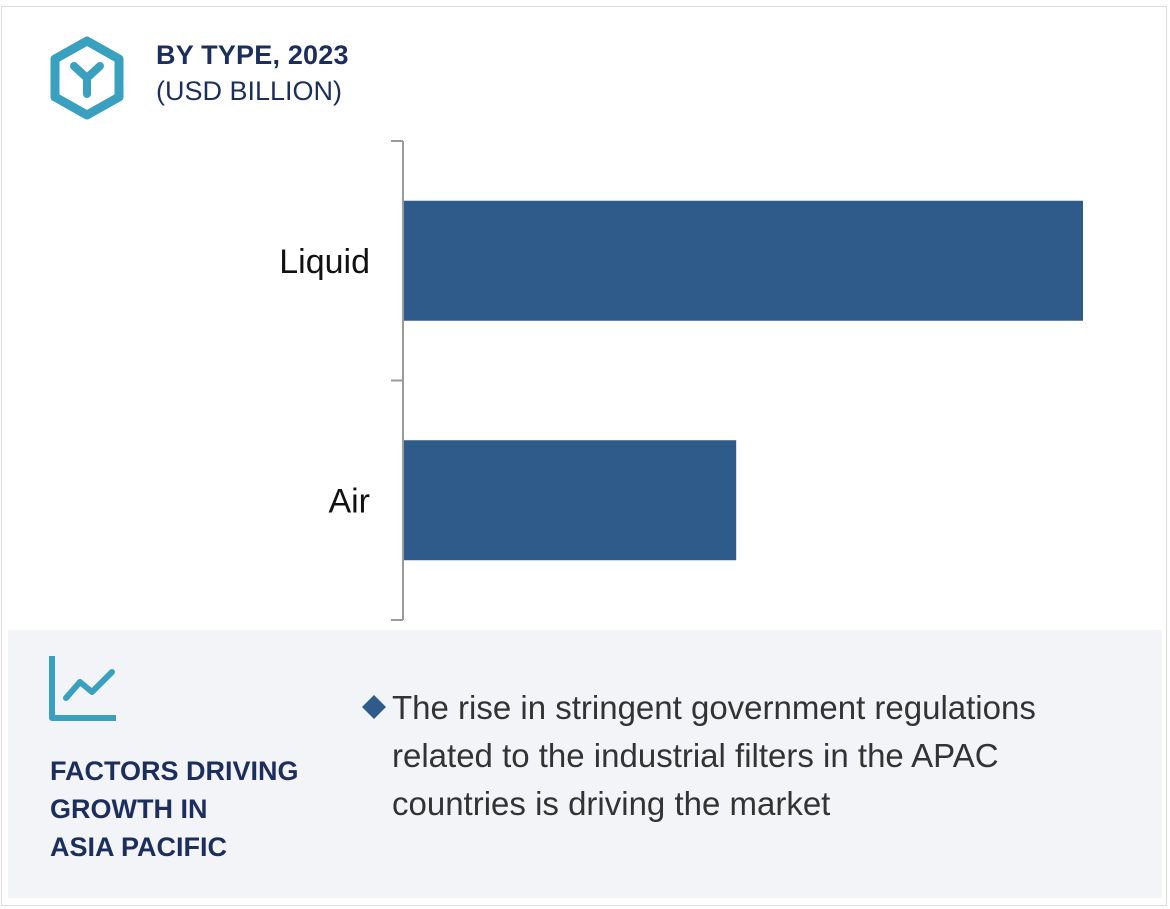 This screenshot has width=1170, height=909. Describe the element at coordinates (87, 78) in the screenshot. I see `hexagon-y-icon` at that location.